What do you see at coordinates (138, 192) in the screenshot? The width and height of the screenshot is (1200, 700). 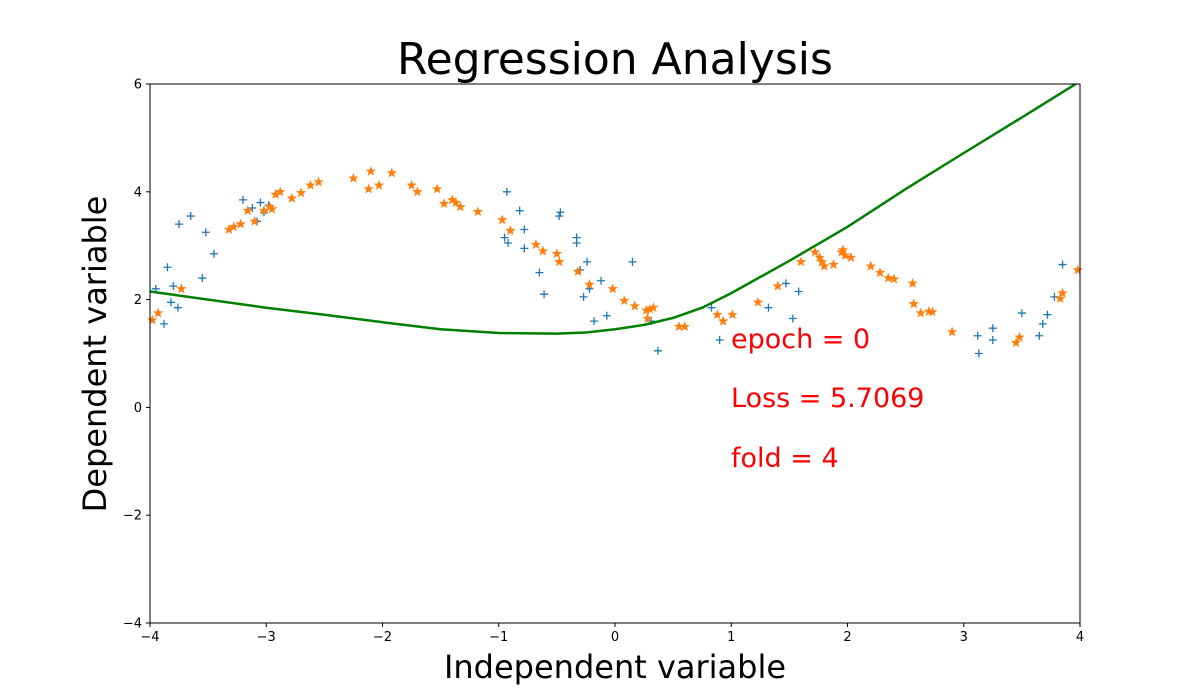 I see `y-tick-label: 4` at bounding box center [138, 192].